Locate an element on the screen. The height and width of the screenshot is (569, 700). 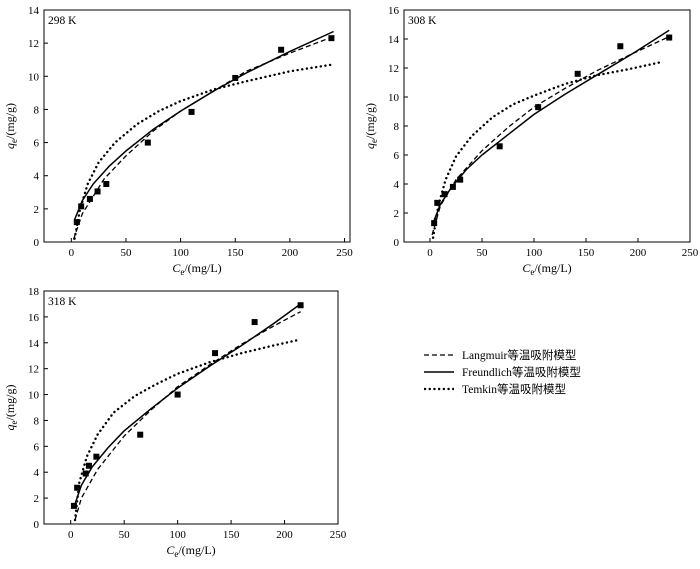
legend-label: Temkin等温吸附模型 is located at coordinates (514, 389).